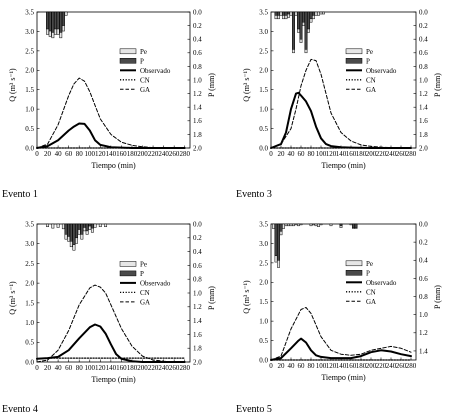 This screenshot has height=417, width=452. I want to click on legend-swatch-pe, so click(354, 51).